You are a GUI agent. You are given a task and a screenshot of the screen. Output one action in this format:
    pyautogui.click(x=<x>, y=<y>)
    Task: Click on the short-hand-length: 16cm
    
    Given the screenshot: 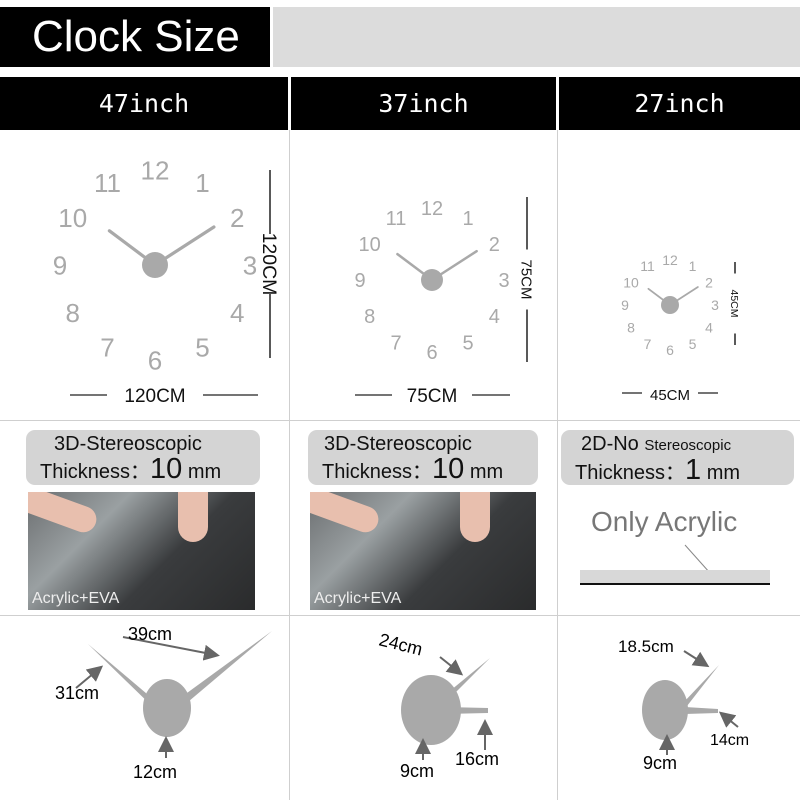 What is the action you would take?
    pyautogui.click(x=477, y=759)
    